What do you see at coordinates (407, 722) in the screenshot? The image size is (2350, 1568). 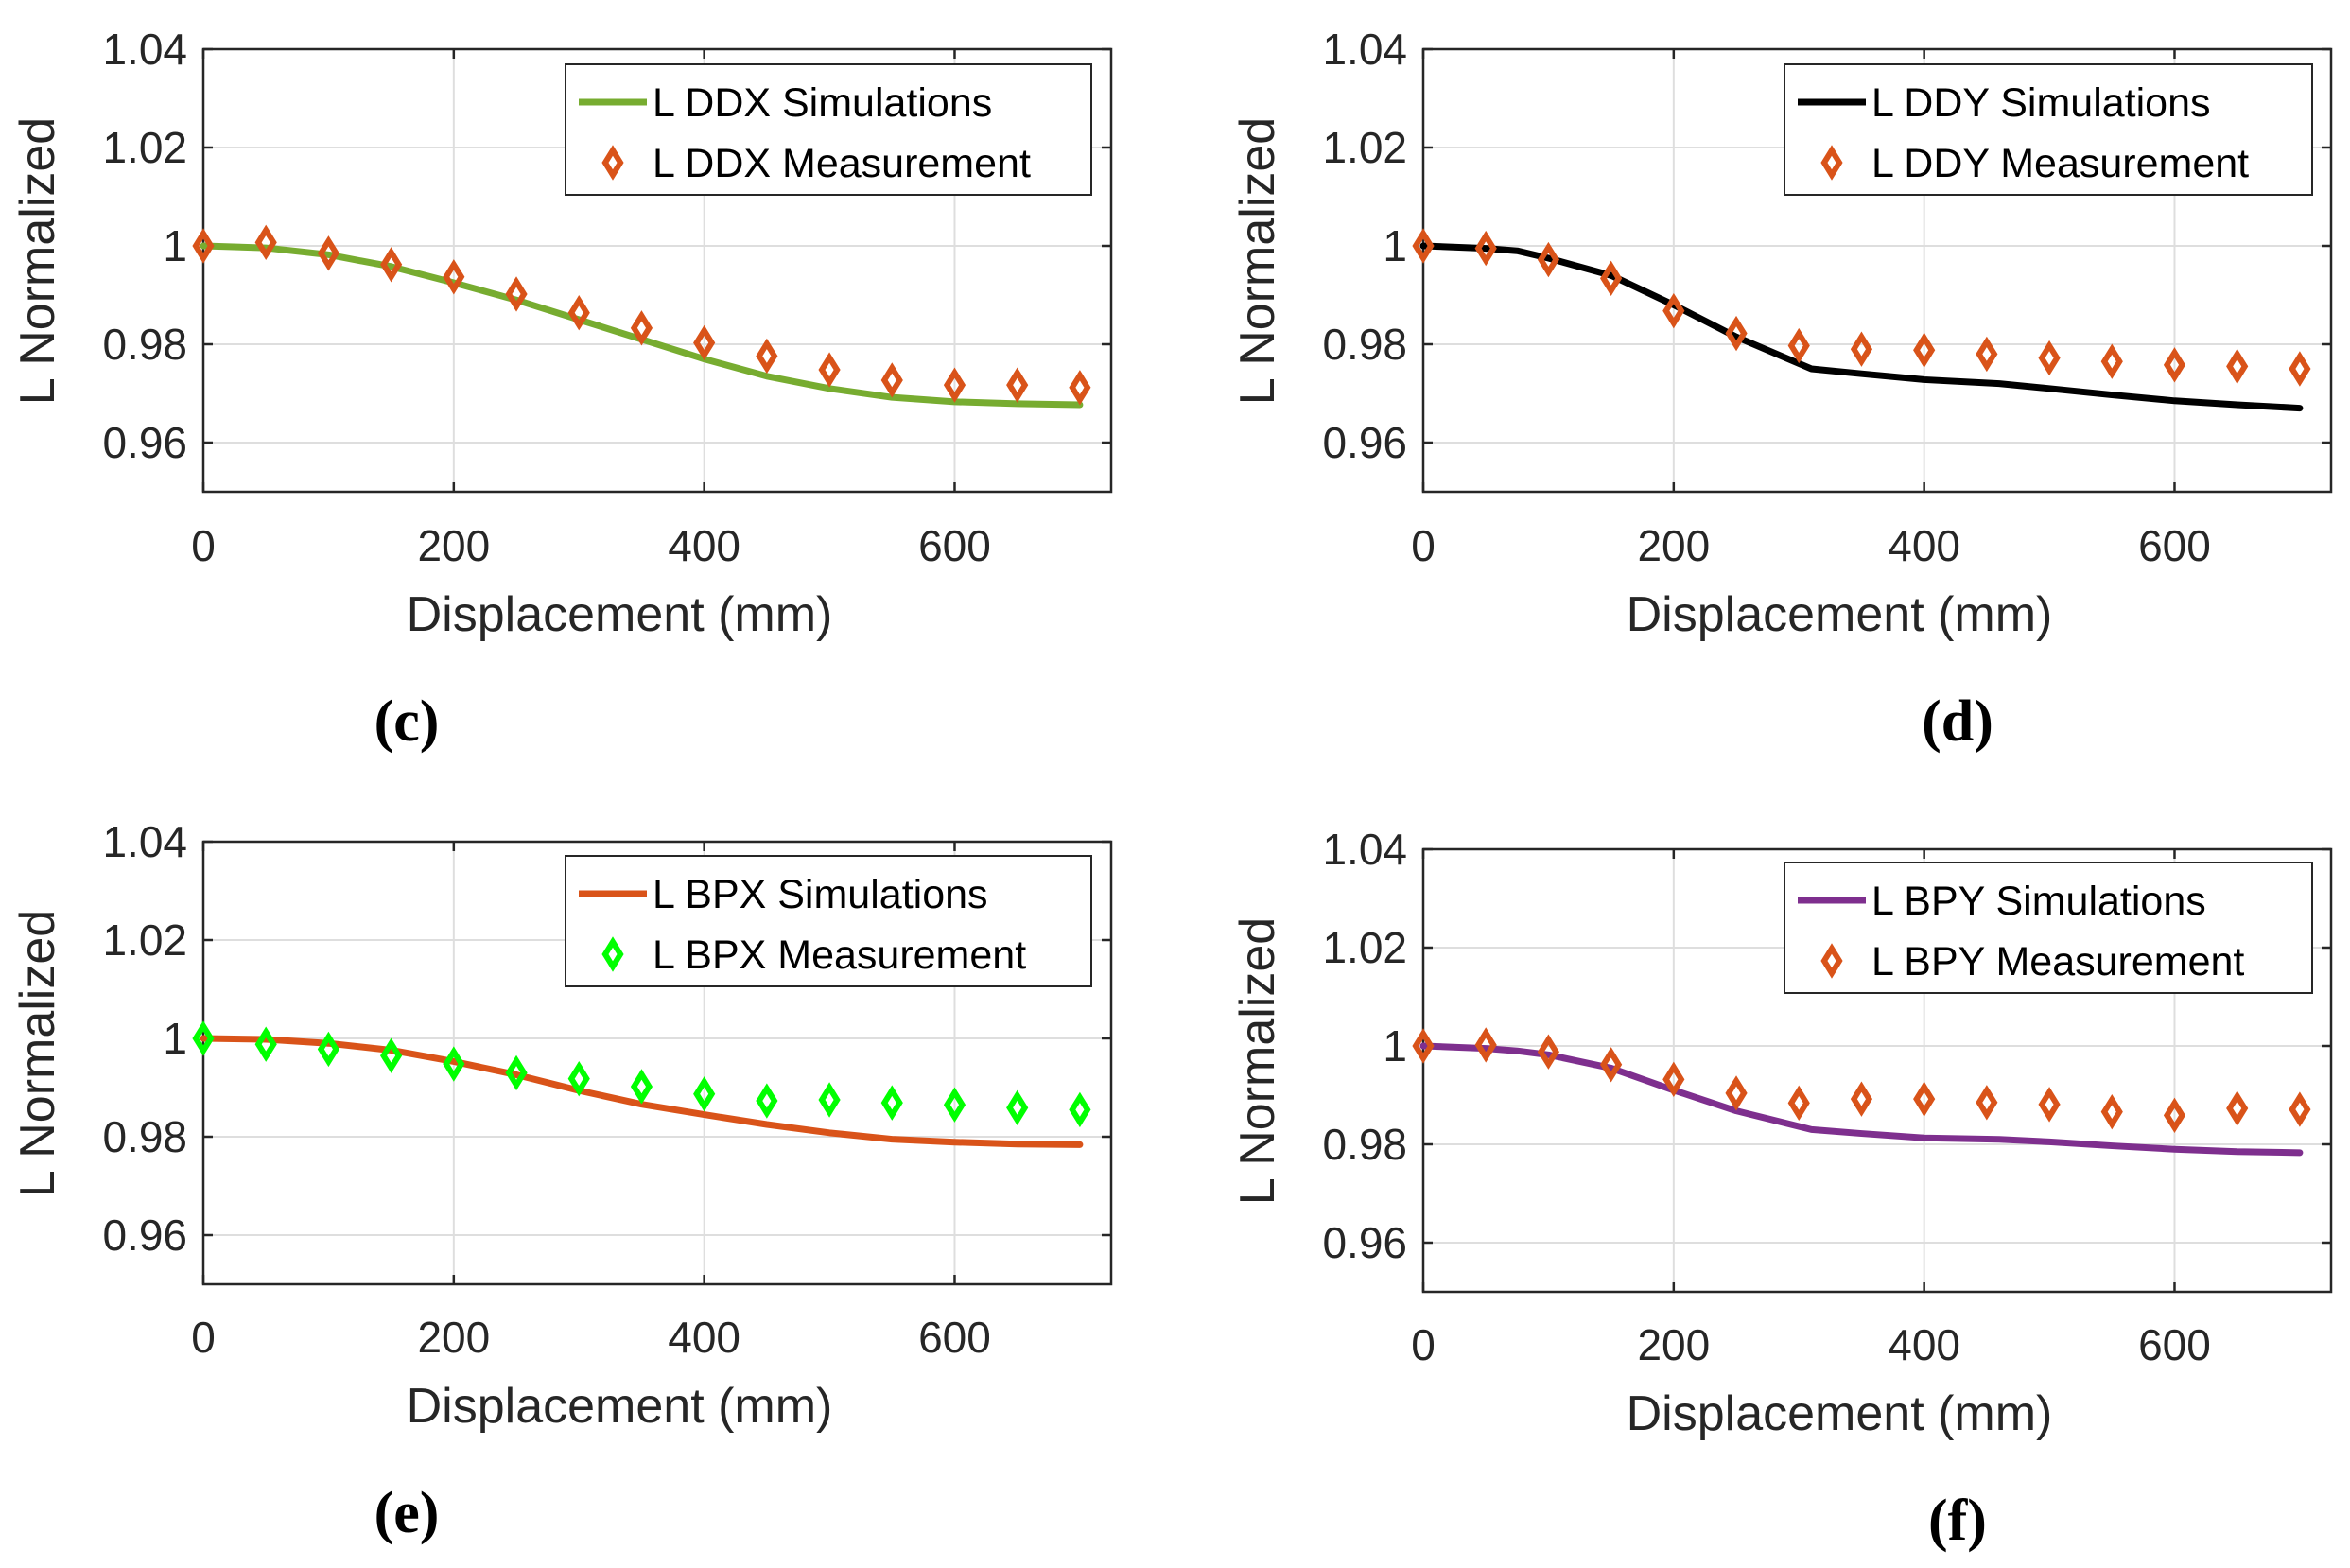 I see `panel-label: (c)` at bounding box center [407, 722].